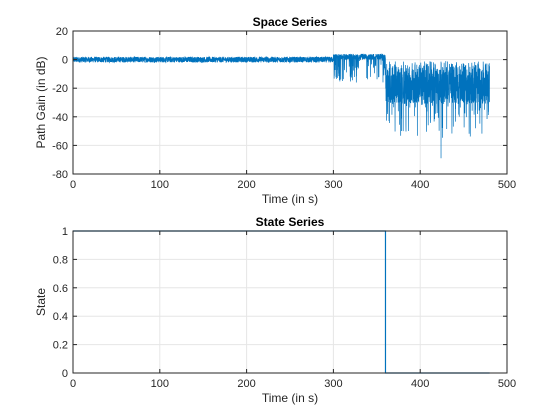 The image size is (560, 420). I want to click on space-x-tick-label: 500, so click(507, 185).